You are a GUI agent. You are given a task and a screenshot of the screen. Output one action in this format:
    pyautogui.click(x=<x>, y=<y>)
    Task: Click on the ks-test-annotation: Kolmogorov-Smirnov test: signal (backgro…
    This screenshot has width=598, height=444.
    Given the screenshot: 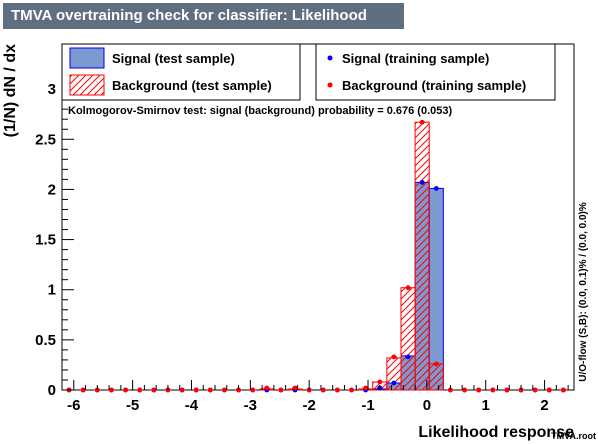 What is the action you would take?
    pyautogui.click(x=260, y=111)
    